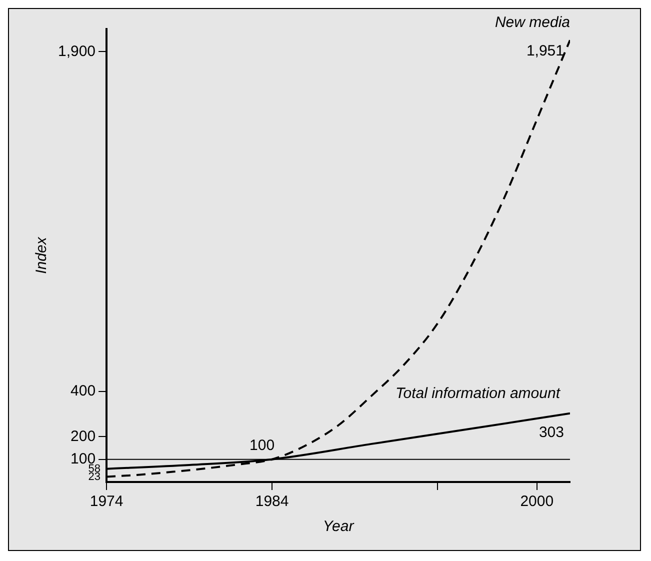  I want to click on y-tick-label: 400, so click(83, 391).